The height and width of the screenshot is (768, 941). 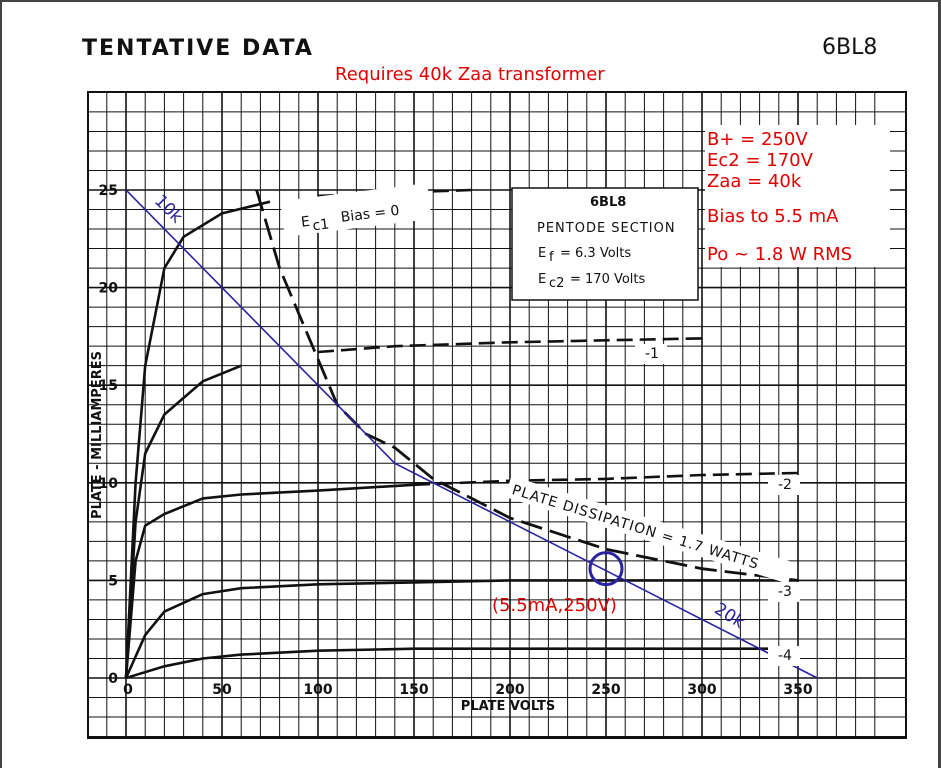 What do you see at coordinates (508, 706) in the screenshot?
I see `x-axis-label: PLATE VOLTS` at bounding box center [508, 706].